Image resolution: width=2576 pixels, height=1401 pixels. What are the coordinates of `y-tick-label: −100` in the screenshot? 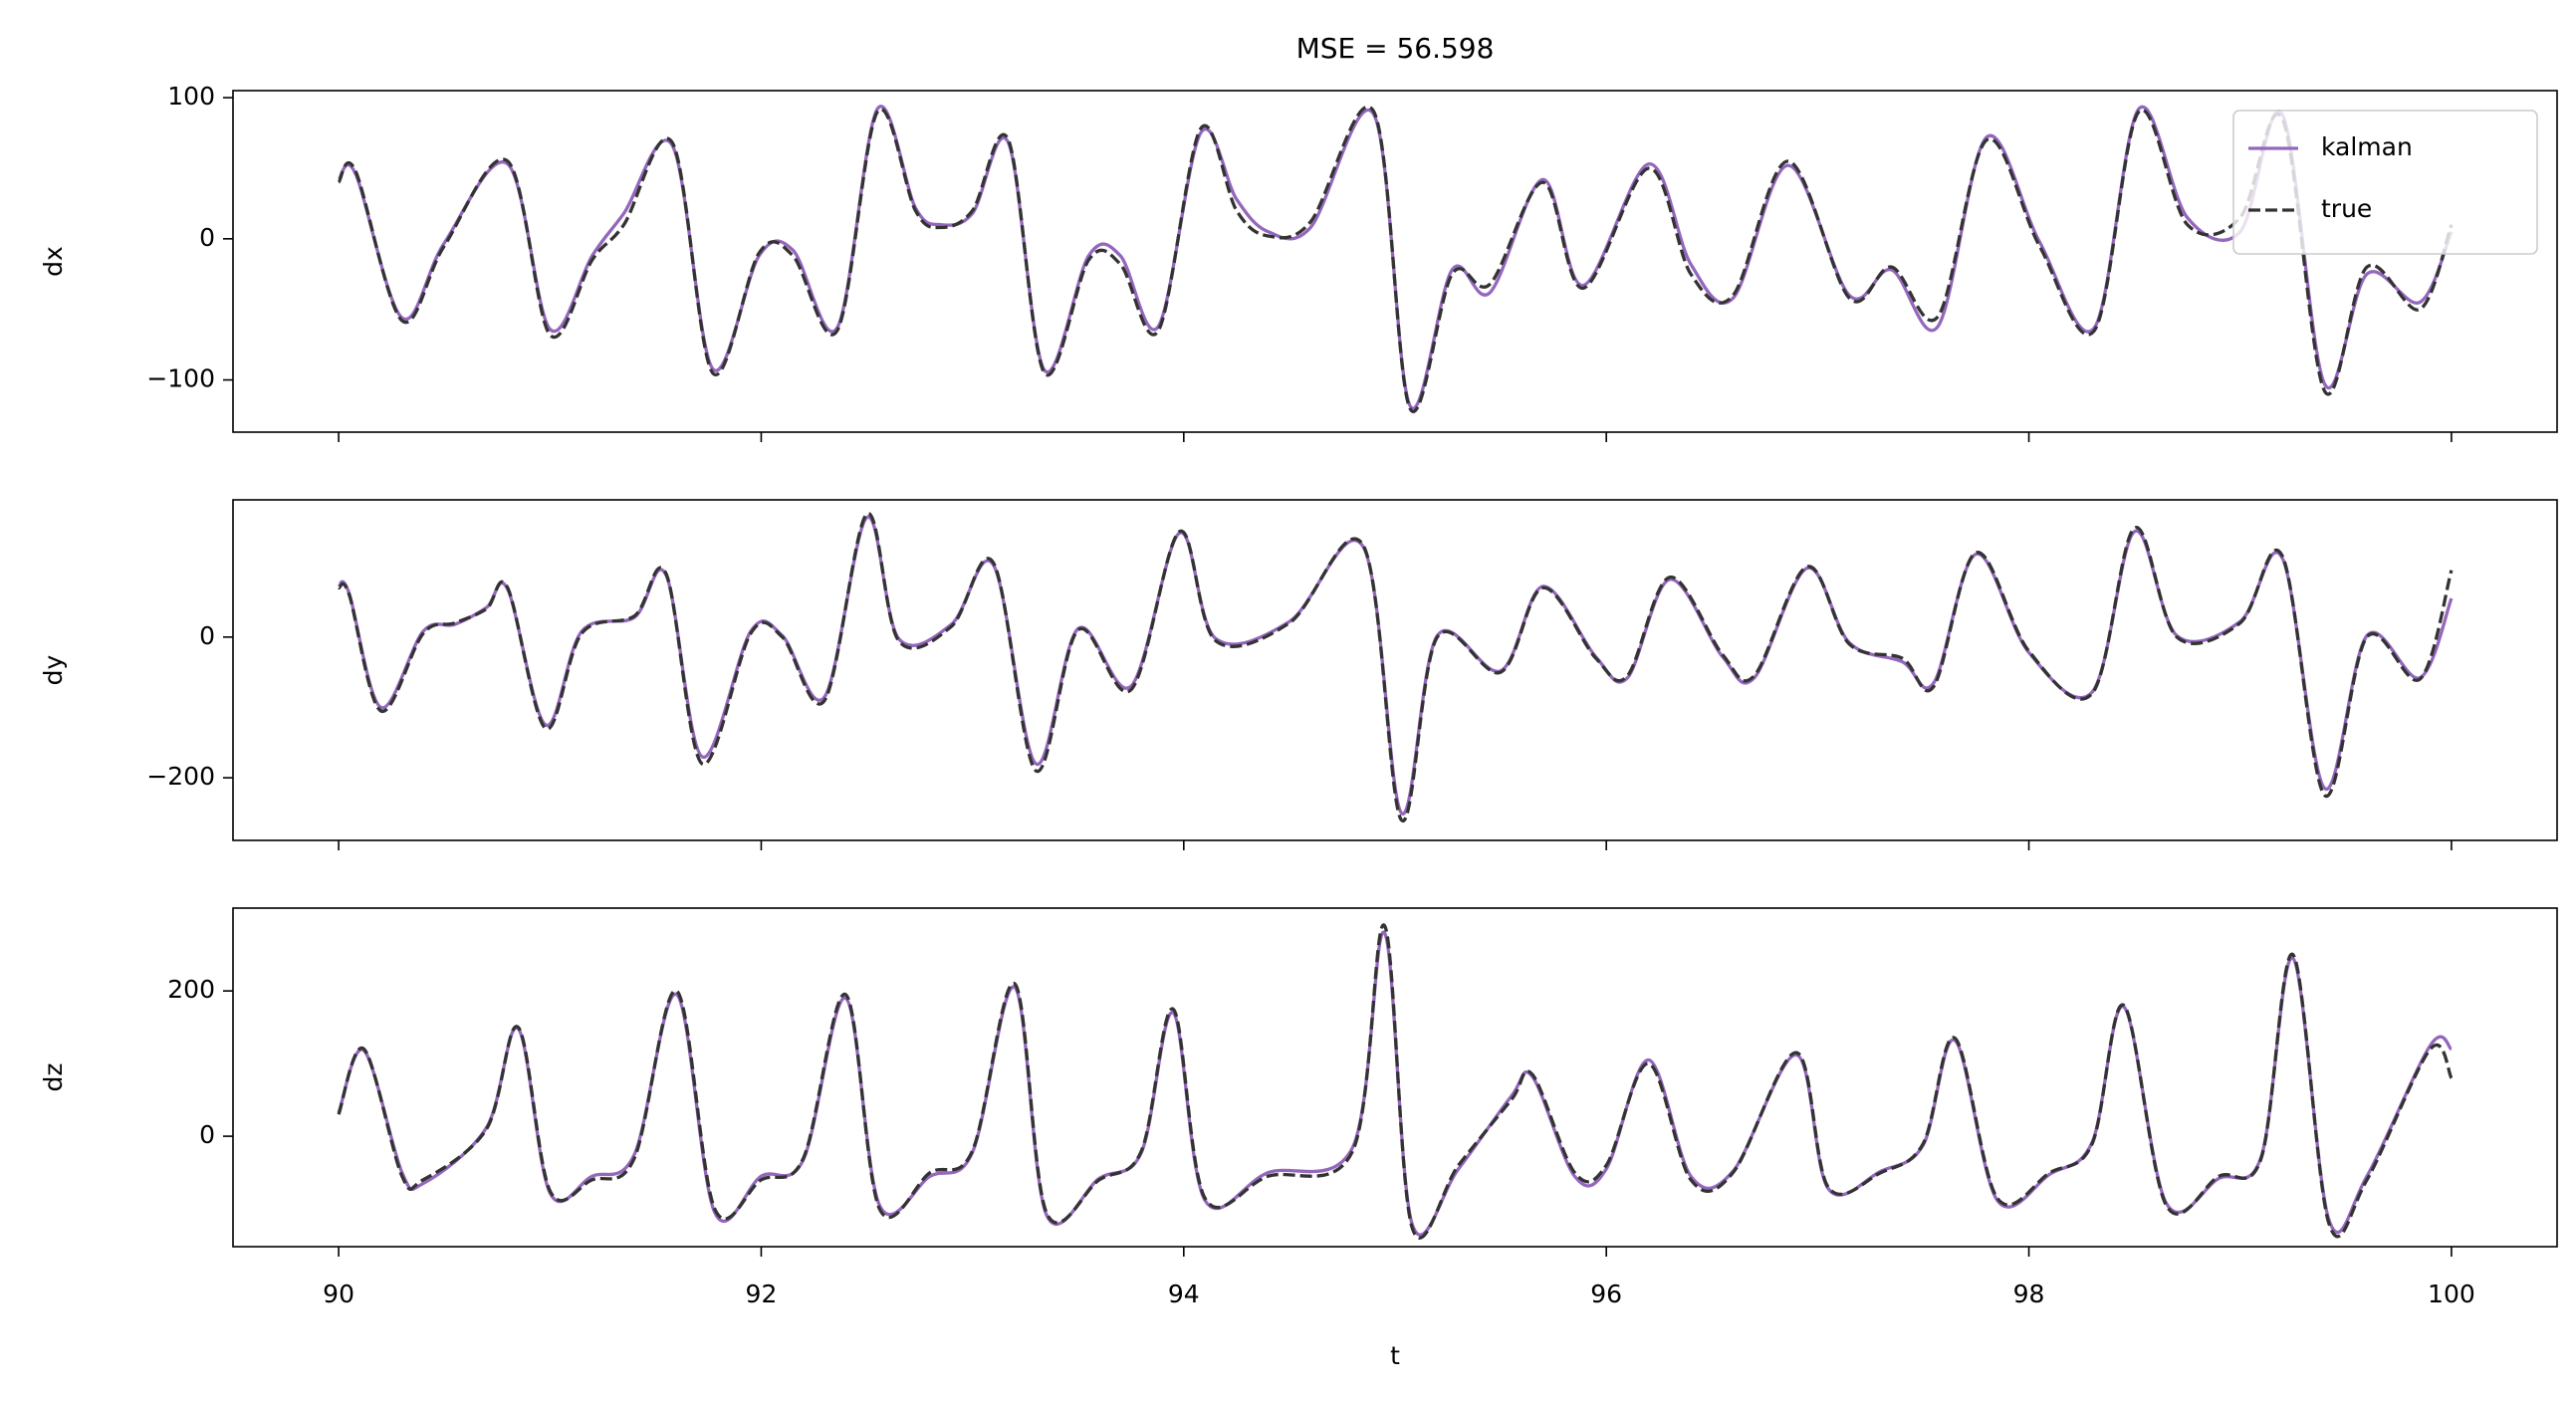 It's located at (180, 378).